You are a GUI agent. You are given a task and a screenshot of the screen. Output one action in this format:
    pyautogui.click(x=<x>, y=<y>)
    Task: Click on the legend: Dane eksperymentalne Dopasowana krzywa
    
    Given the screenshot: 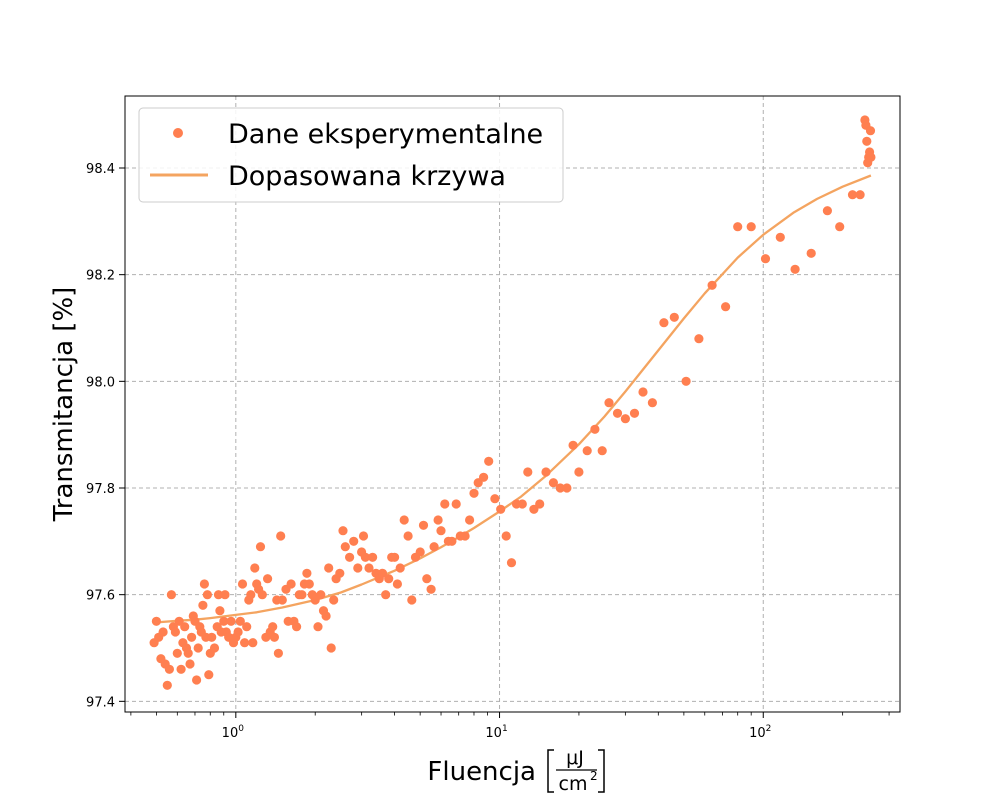 What is the action you would take?
    pyautogui.click(x=351, y=155)
    